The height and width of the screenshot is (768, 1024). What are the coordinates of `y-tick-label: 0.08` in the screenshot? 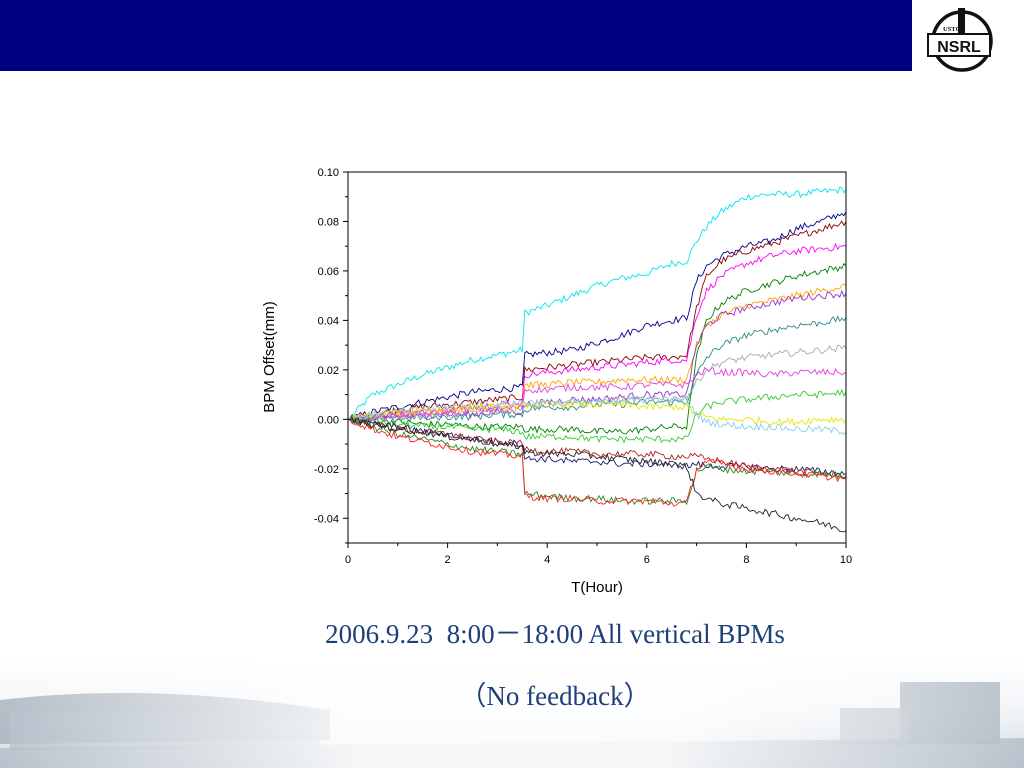 It's located at (328, 222).